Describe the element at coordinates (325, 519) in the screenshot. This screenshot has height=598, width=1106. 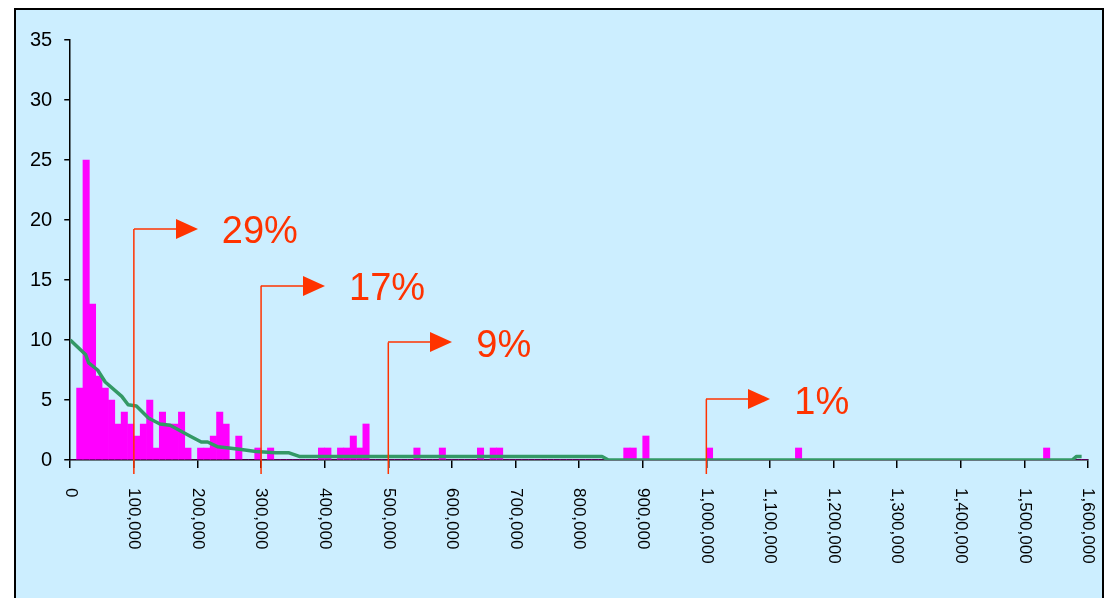
I see `x-tick-label: 400,000` at that location.